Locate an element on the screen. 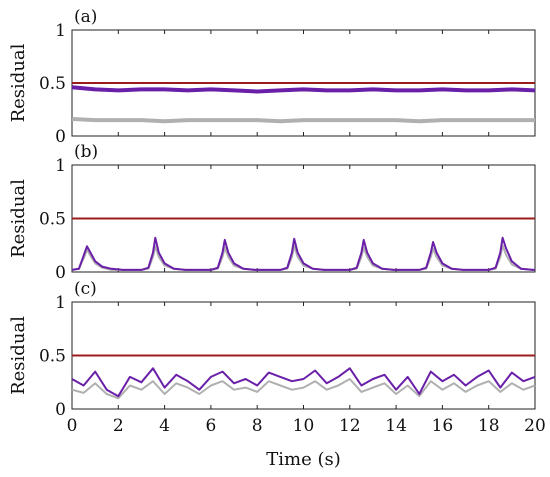 This screenshot has width=550, height=477. x-tick-label: 6 is located at coordinates (210, 426).